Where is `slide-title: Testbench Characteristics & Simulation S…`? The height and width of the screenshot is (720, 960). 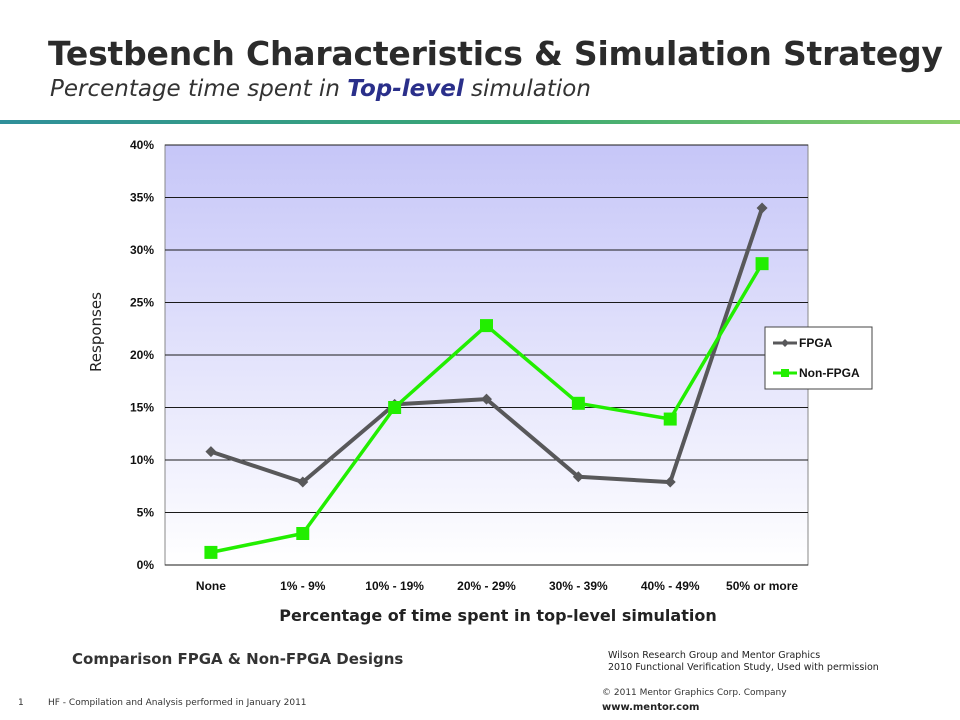 slide-title: Testbench Characteristics & Simulation S… is located at coordinates (495, 53).